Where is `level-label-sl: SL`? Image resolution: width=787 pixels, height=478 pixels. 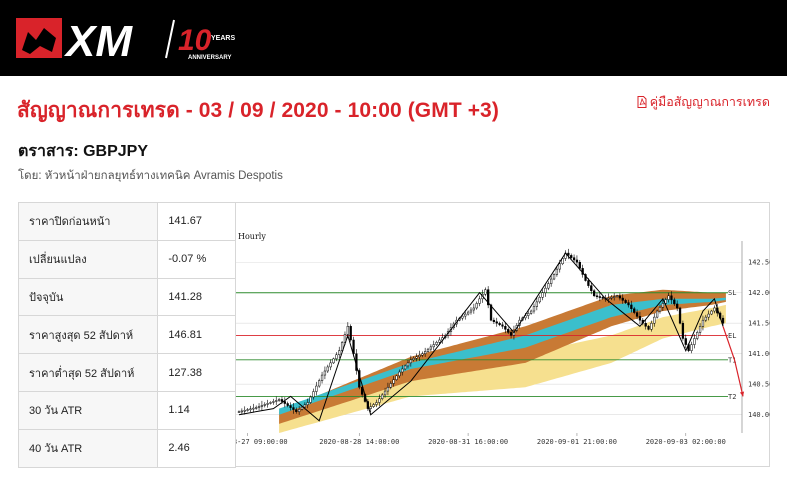 level-label-sl: SL is located at coordinates (732, 293).